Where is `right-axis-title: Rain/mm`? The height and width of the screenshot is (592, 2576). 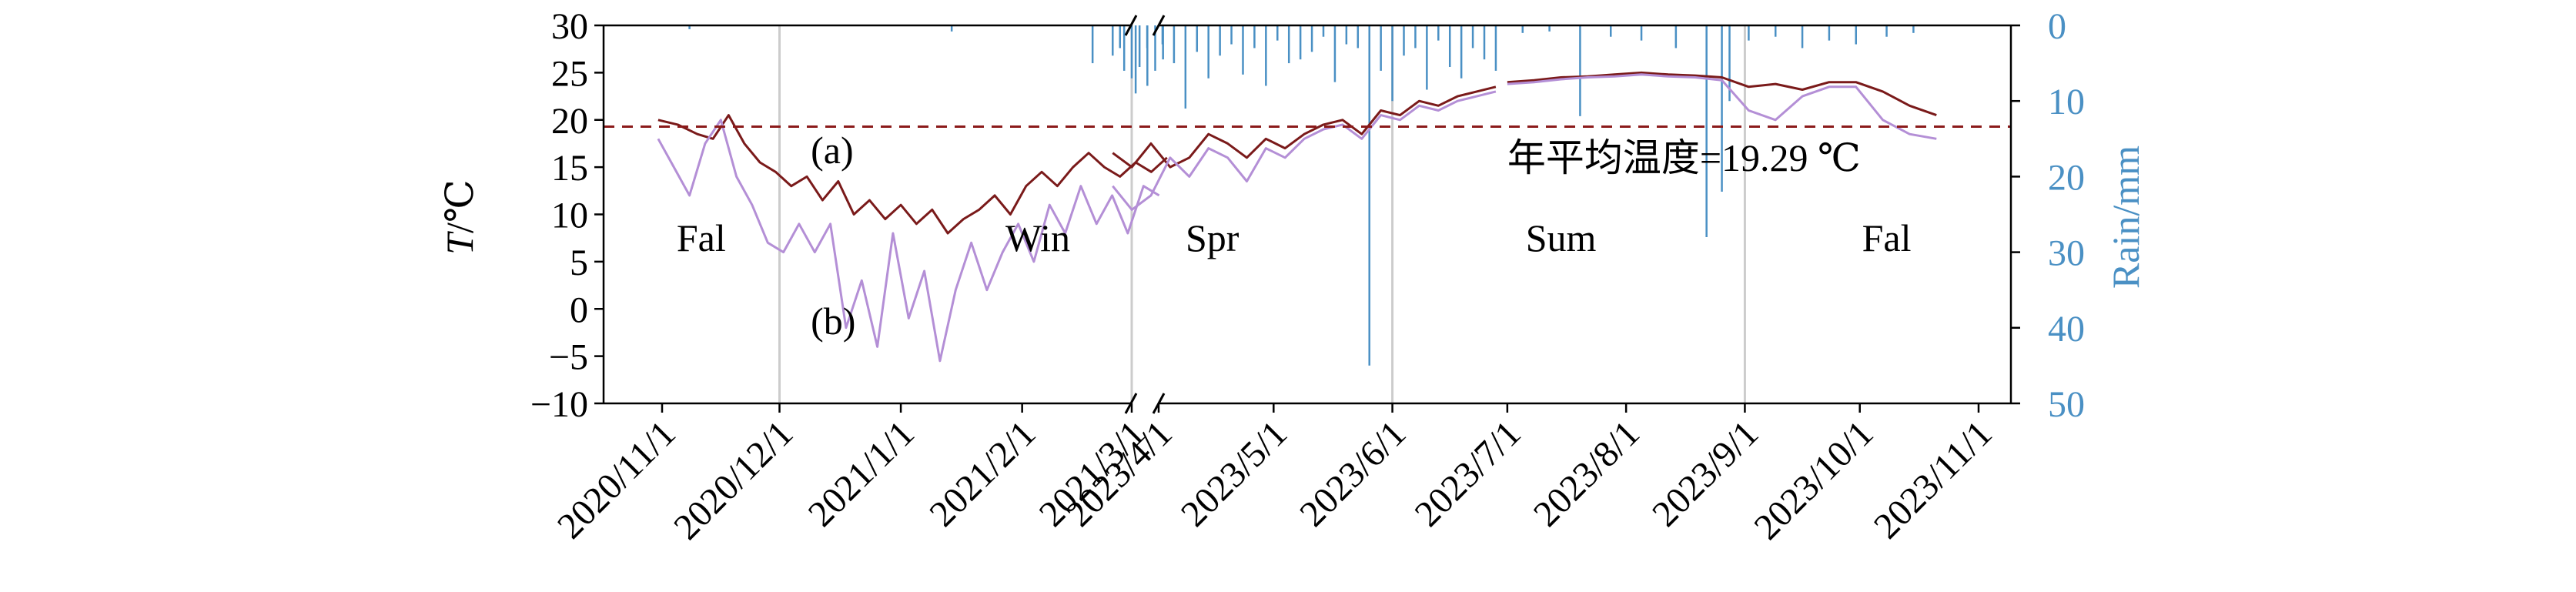
right-axis-title: Rain/mm is located at coordinates (2125, 217).